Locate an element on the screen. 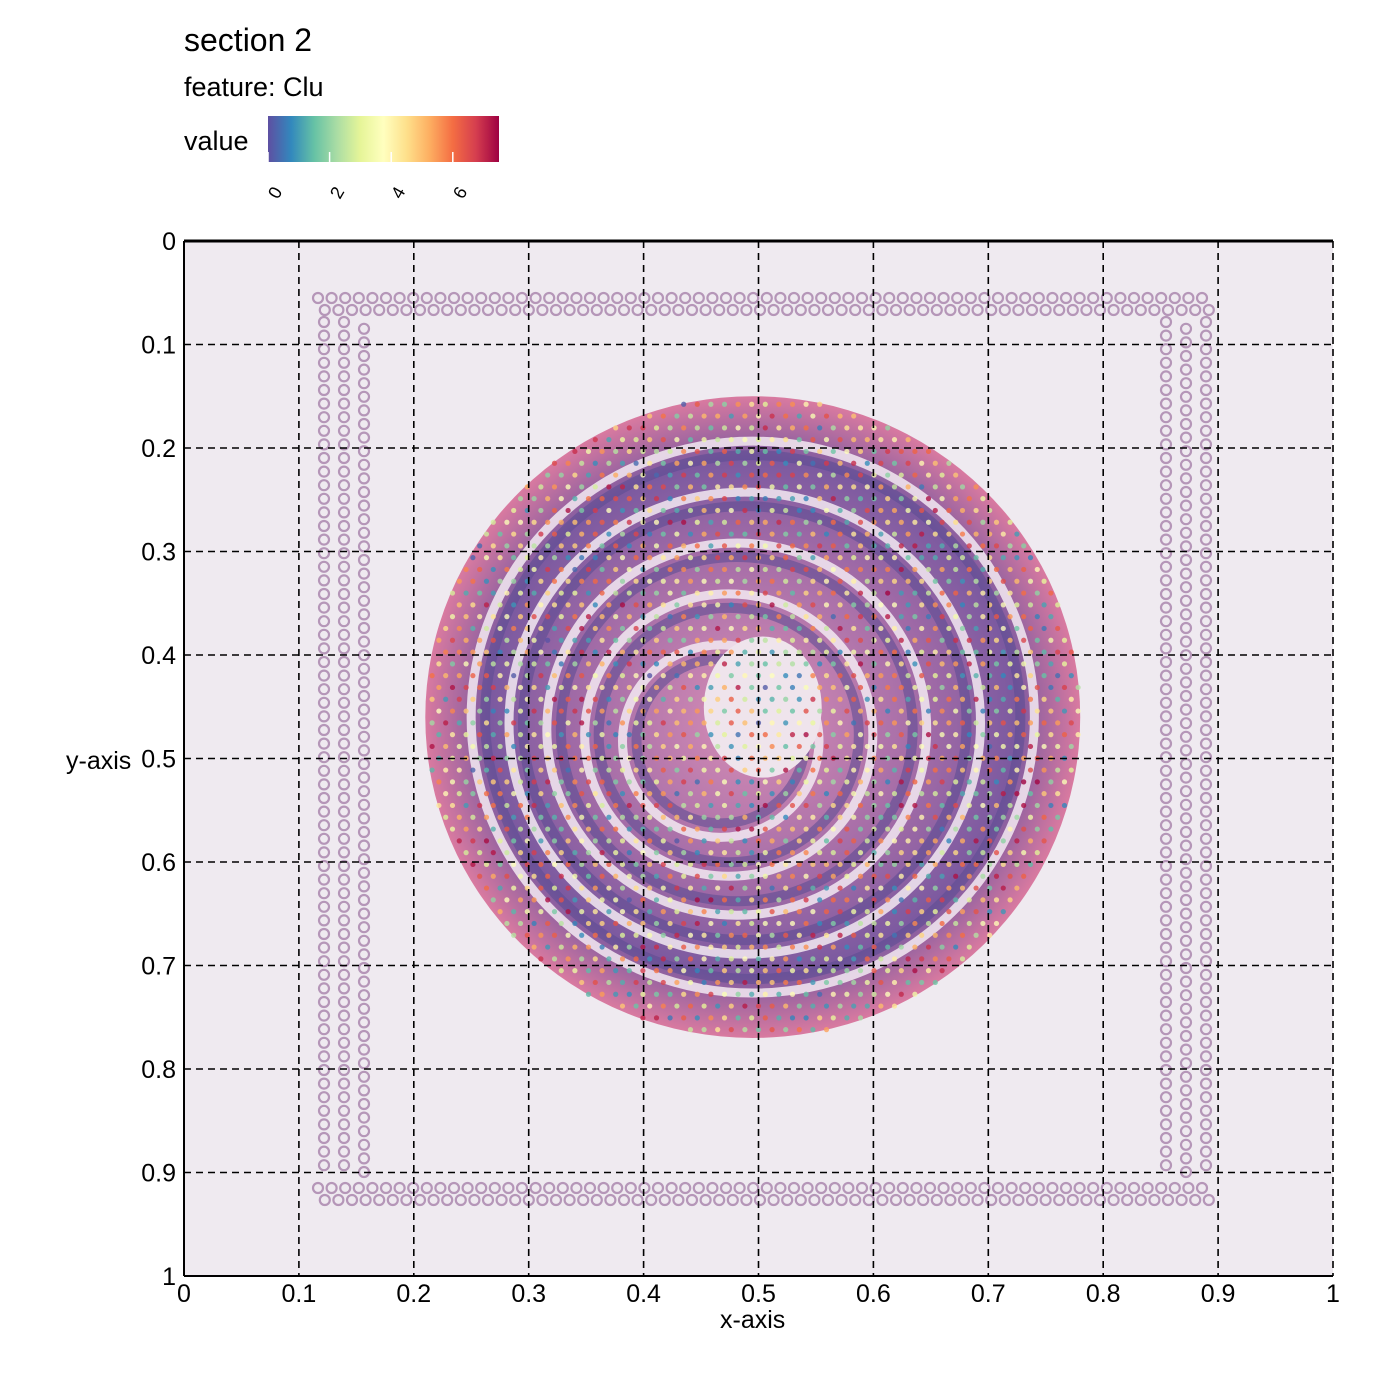 This screenshot has width=1400, height=1400. colorbar is located at coordinates (383, 139).